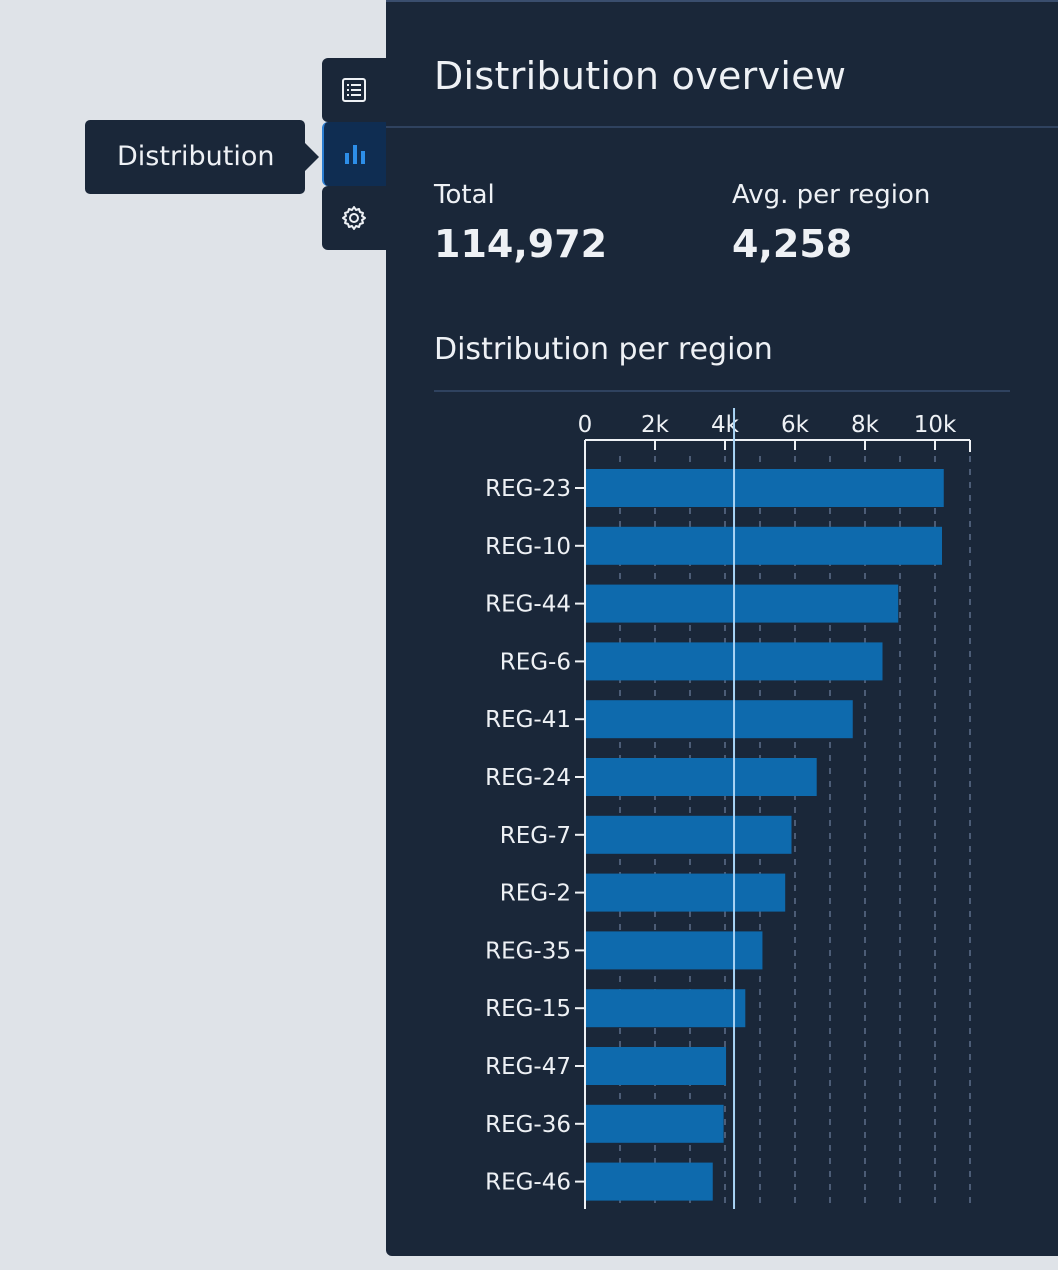 This screenshot has width=1058, height=1270. What do you see at coordinates (528, 1183) in the screenshot?
I see `y-tick-label: REG-46` at bounding box center [528, 1183].